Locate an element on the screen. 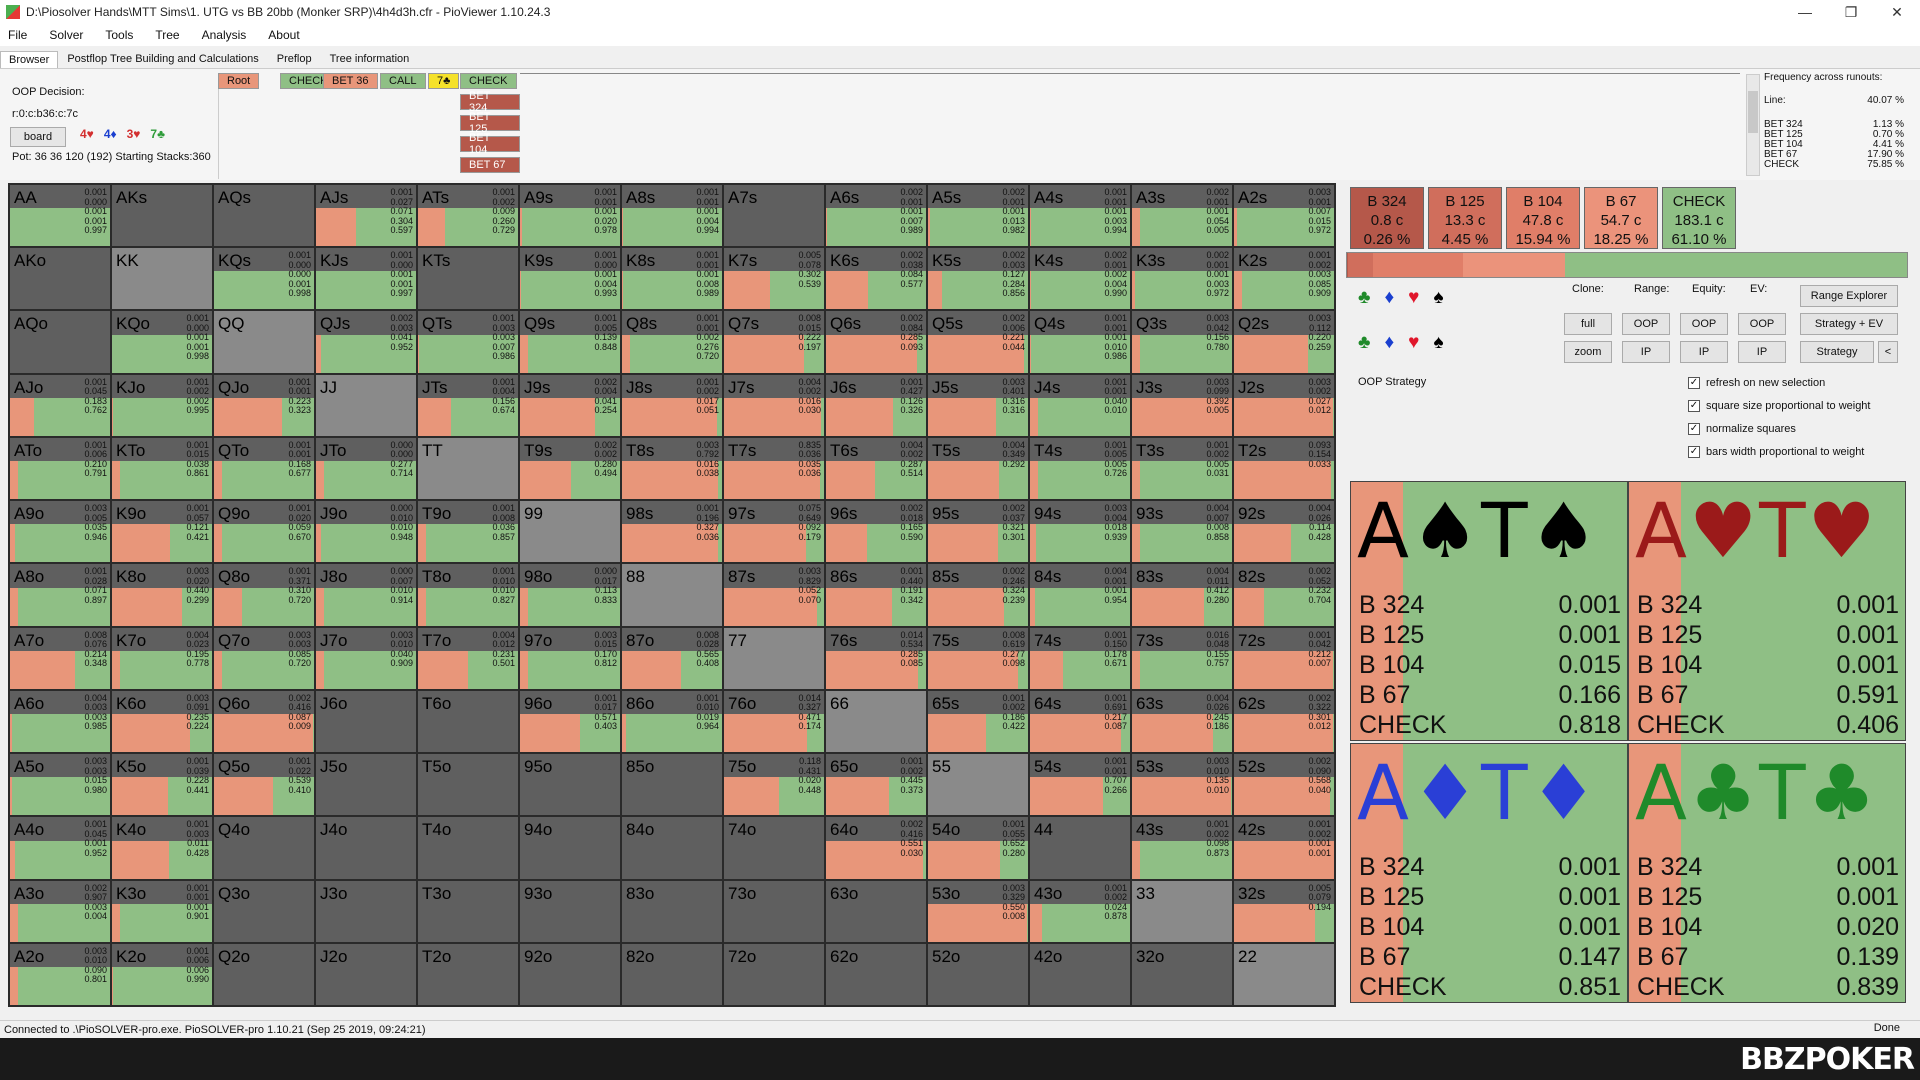 The width and height of the screenshot is (1920, 1080). range-cell: TT is located at coordinates (468, 468).